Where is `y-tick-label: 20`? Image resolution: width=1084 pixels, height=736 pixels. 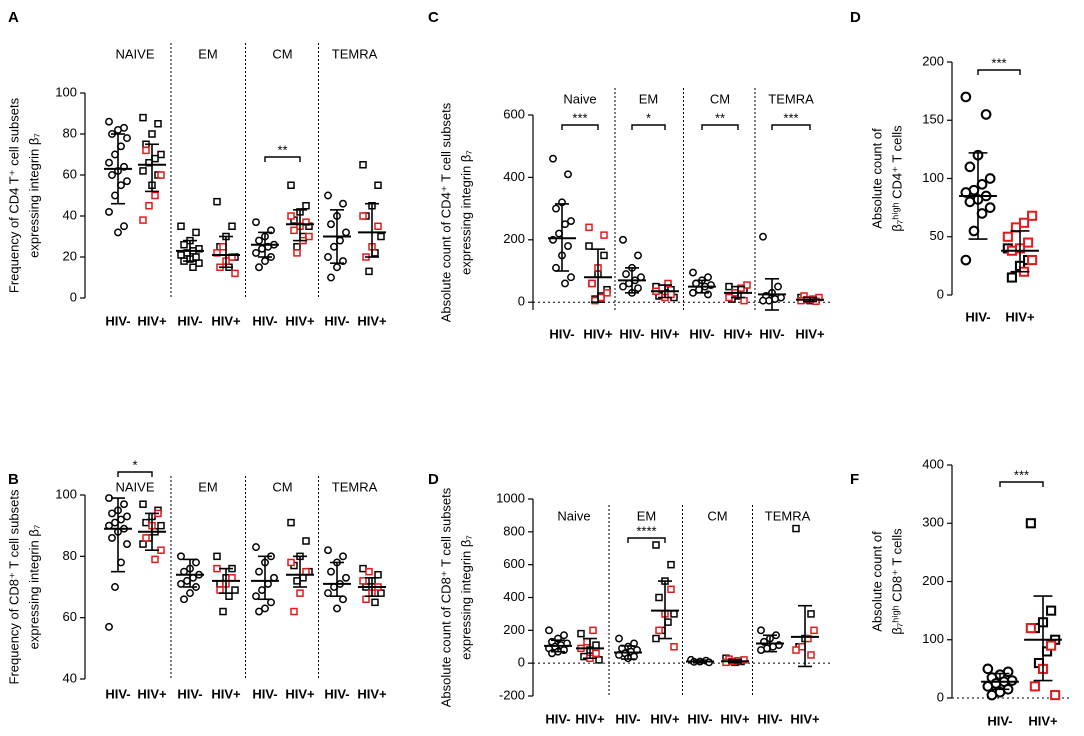
y-tick-label: 20 is located at coordinates (70, 255).